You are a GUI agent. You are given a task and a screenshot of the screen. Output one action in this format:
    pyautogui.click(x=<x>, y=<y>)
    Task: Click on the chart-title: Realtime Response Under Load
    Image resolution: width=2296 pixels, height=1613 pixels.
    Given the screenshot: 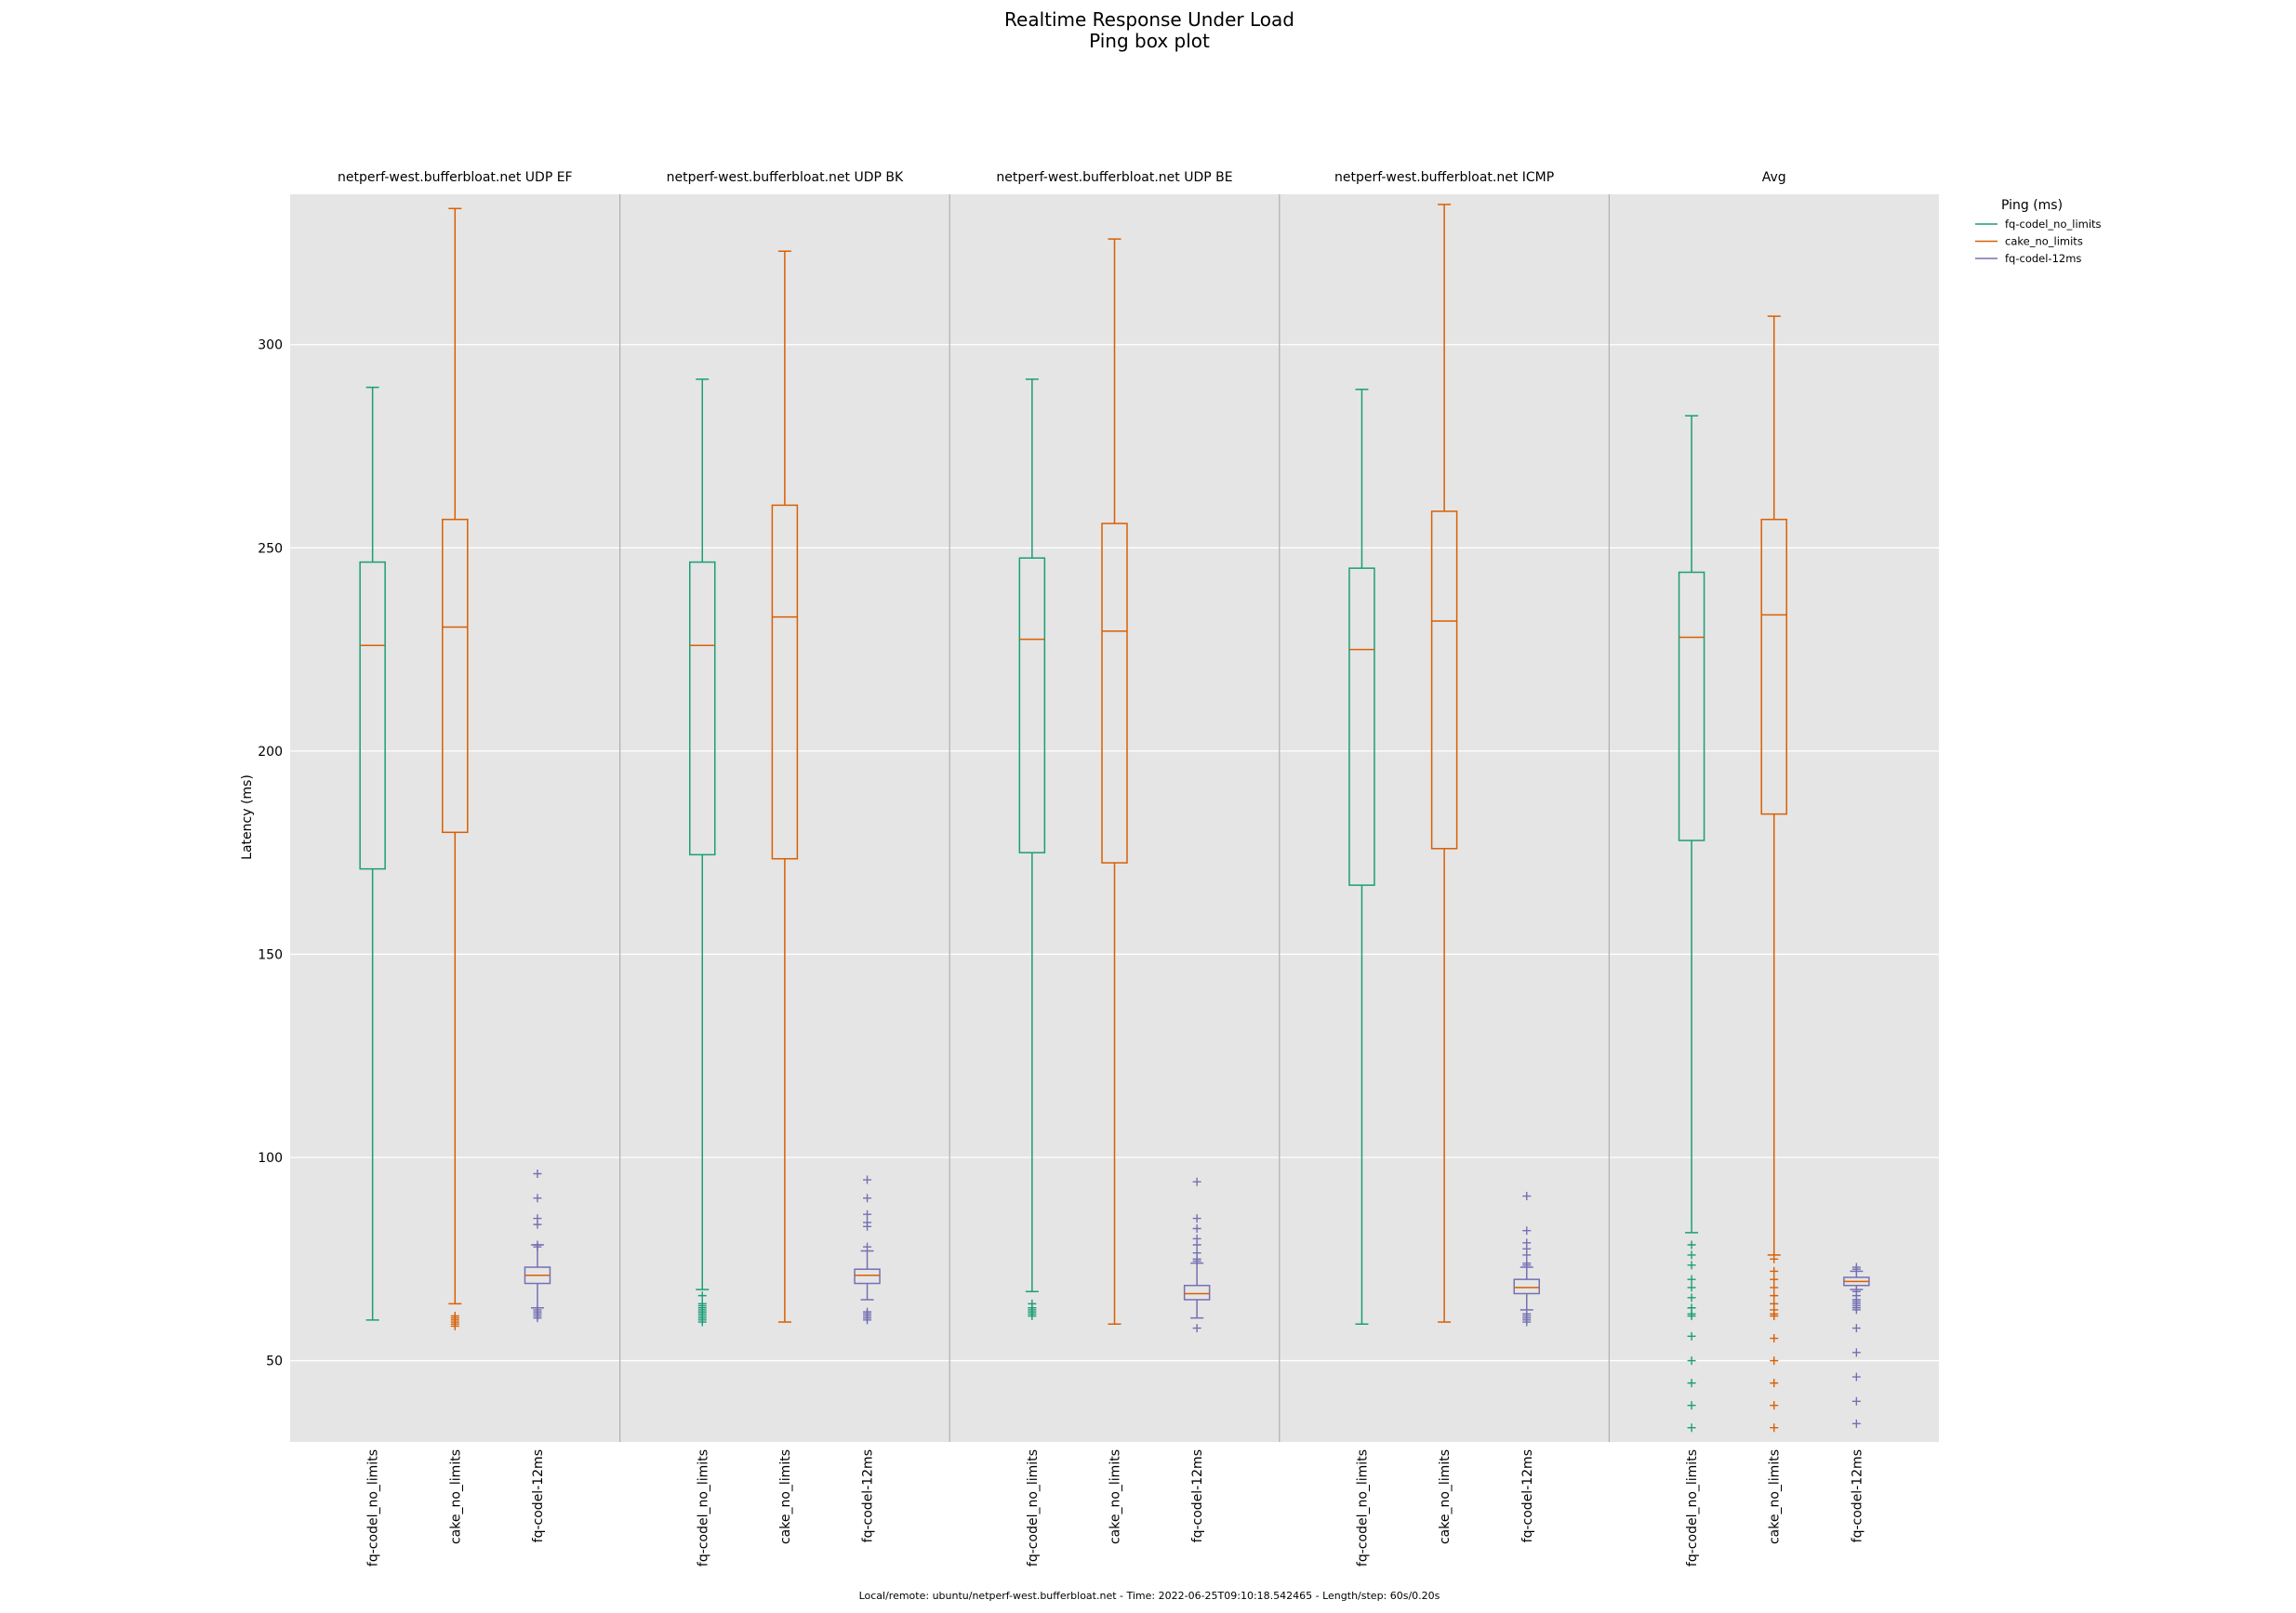 What is the action you would take?
    pyautogui.click(x=1149, y=19)
    